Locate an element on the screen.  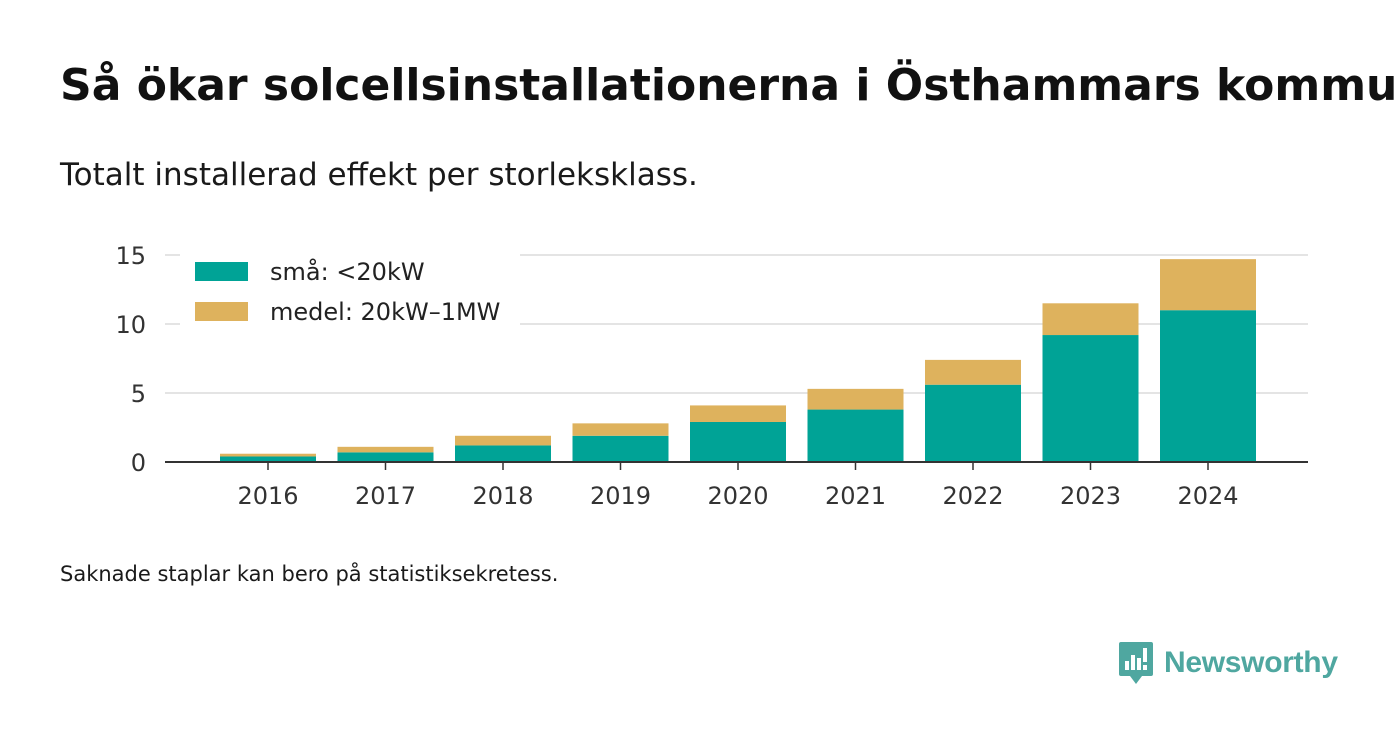
y-tick-label: 5 is located at coordinates (138, 394).